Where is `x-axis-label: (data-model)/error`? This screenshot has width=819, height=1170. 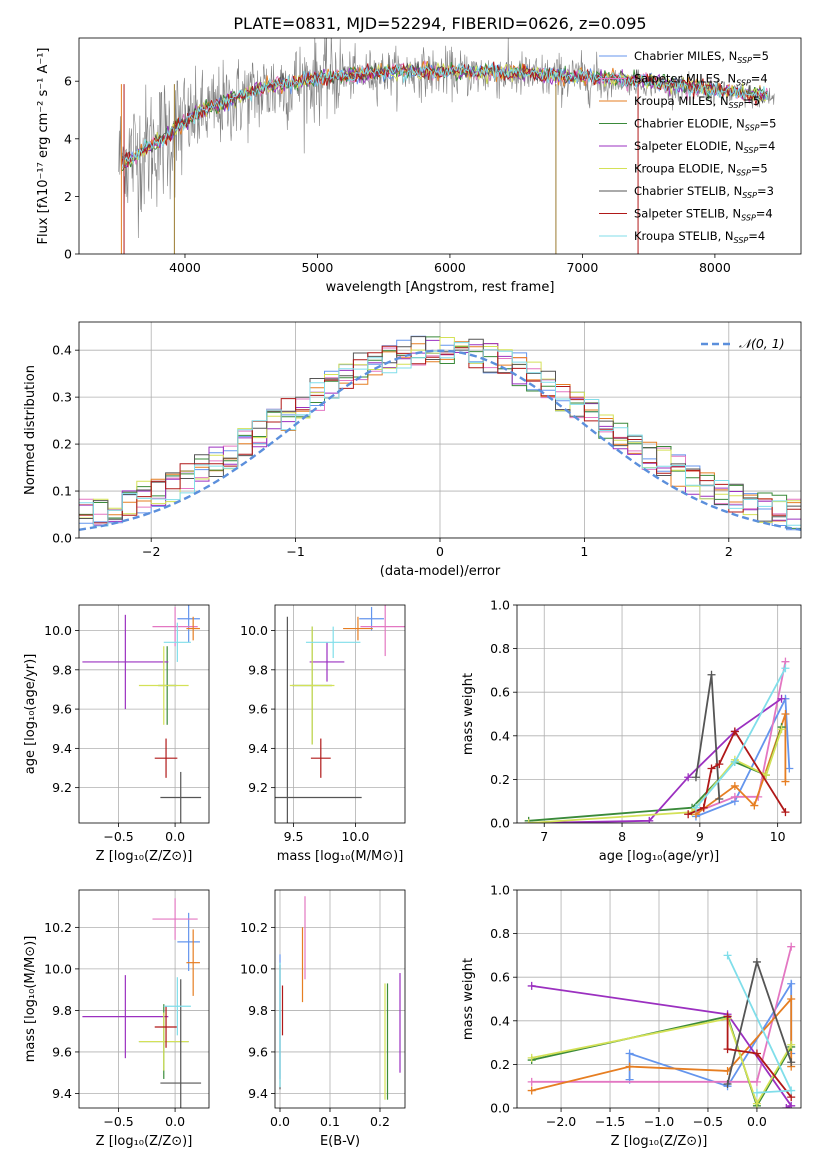 x-axis-label: (data-model)/error is located at coordinates (440, 571).